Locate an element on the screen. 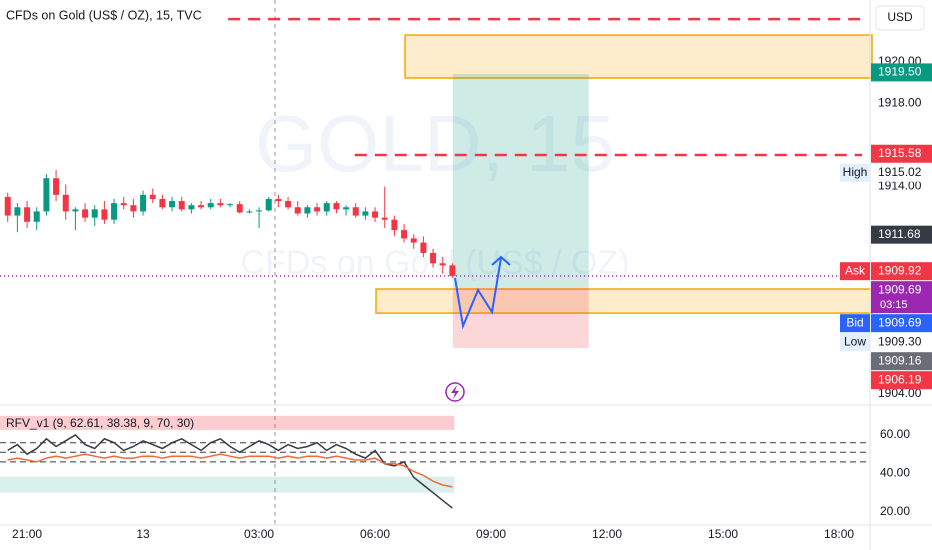 Image resolution: width=932 pixels, height=550 pixels. currency: USD is located at coordinates (900, 17).